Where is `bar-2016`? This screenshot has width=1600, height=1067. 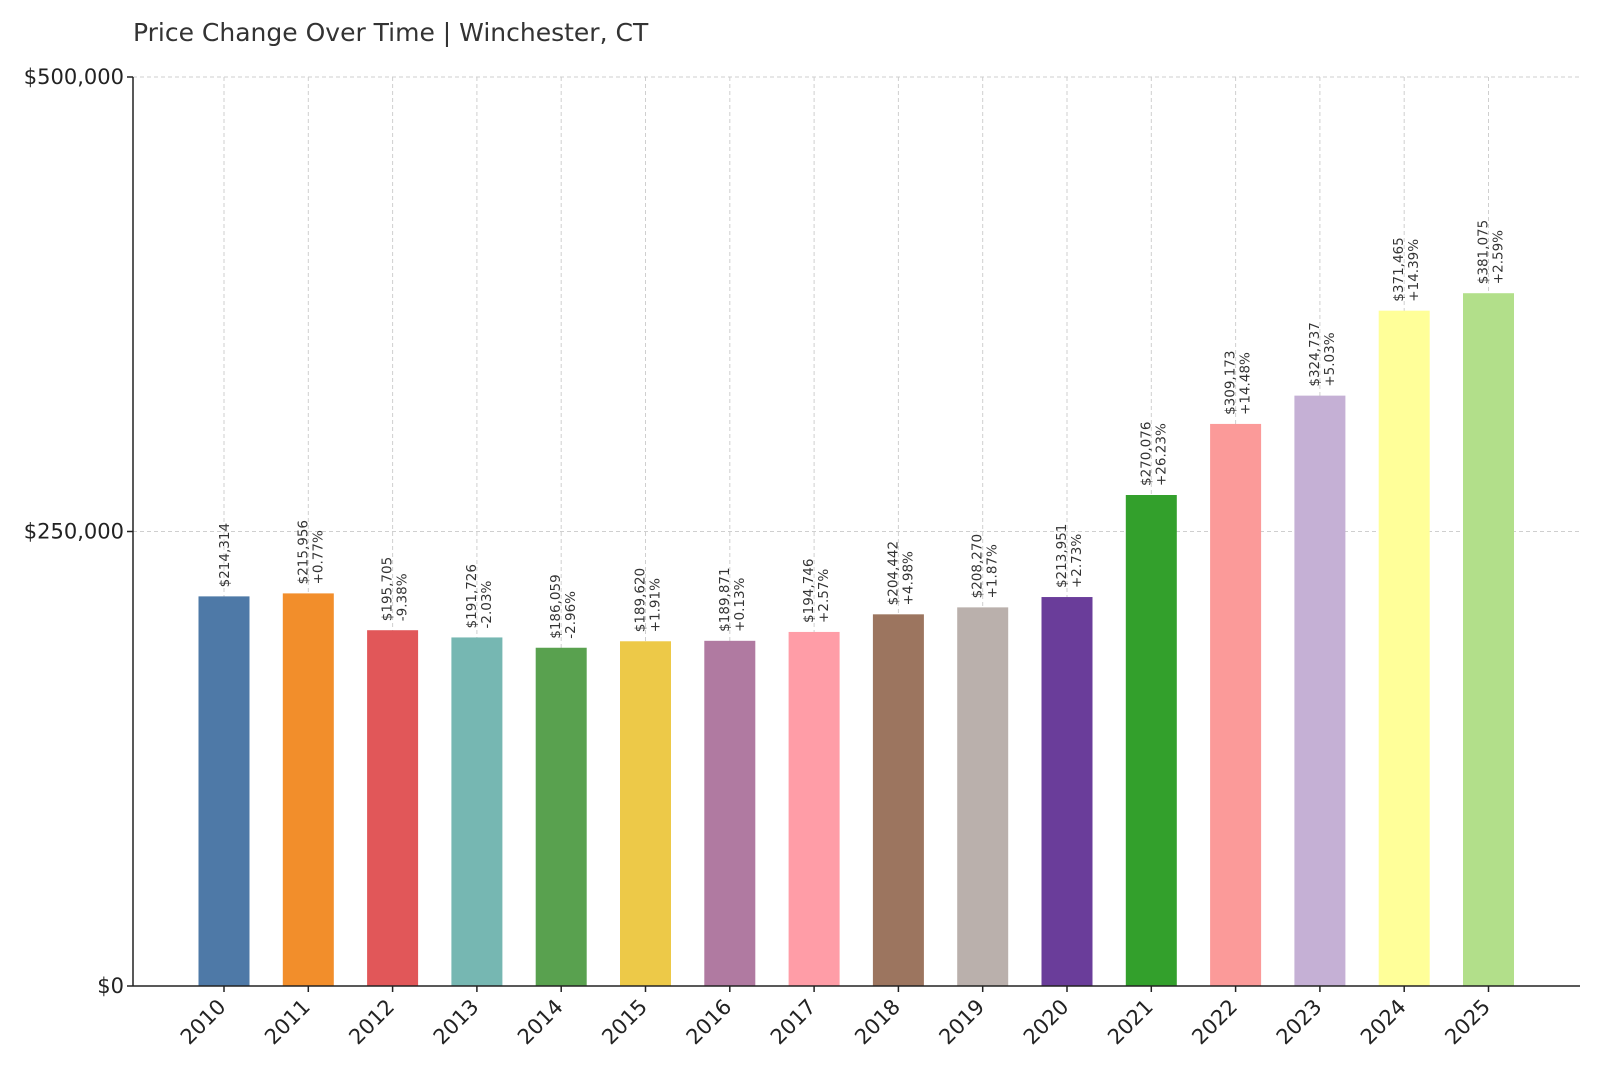 bar-2016 is located at coordinates (730, 813).